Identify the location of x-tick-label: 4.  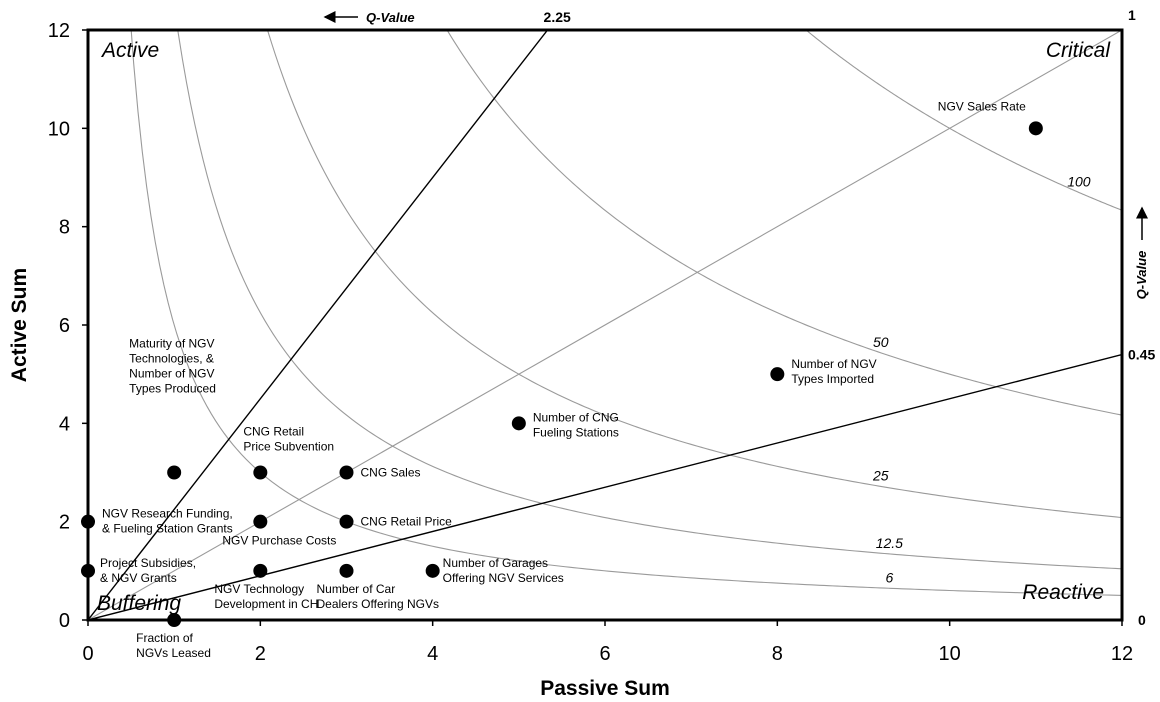
(432, 654).